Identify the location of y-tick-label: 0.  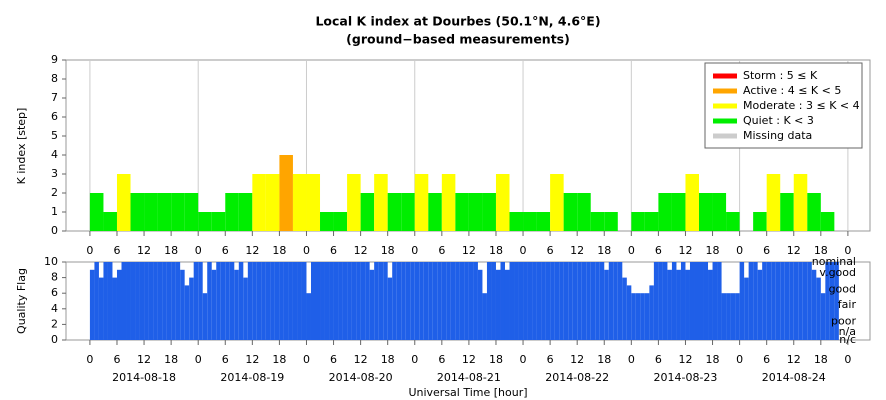
(54, 230).